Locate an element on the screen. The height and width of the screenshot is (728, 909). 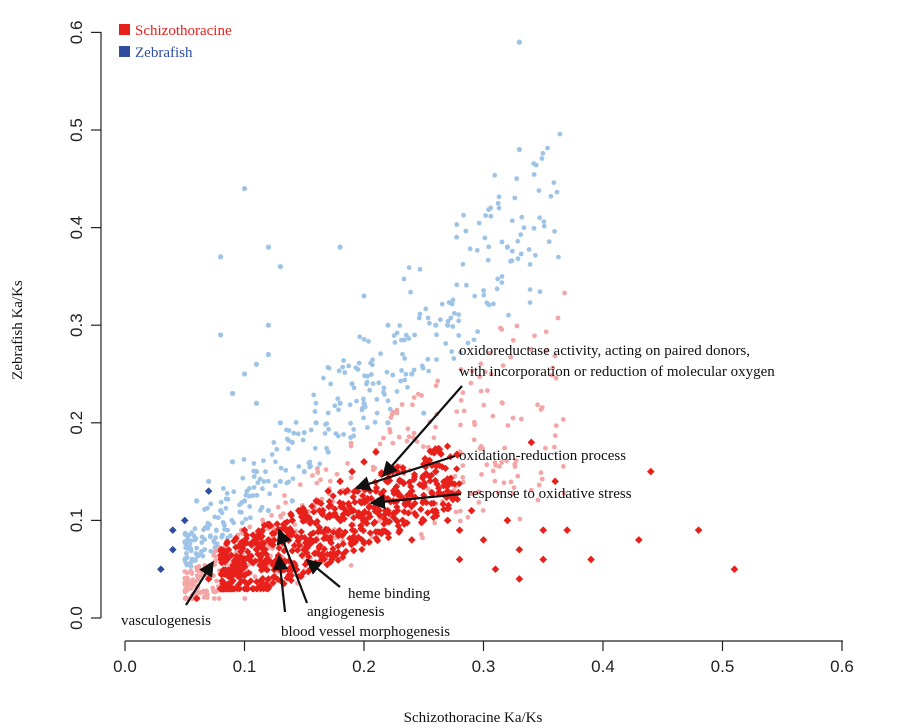
annotation-label: blood vessel morphogenesis is located at coordinates (365, 632).